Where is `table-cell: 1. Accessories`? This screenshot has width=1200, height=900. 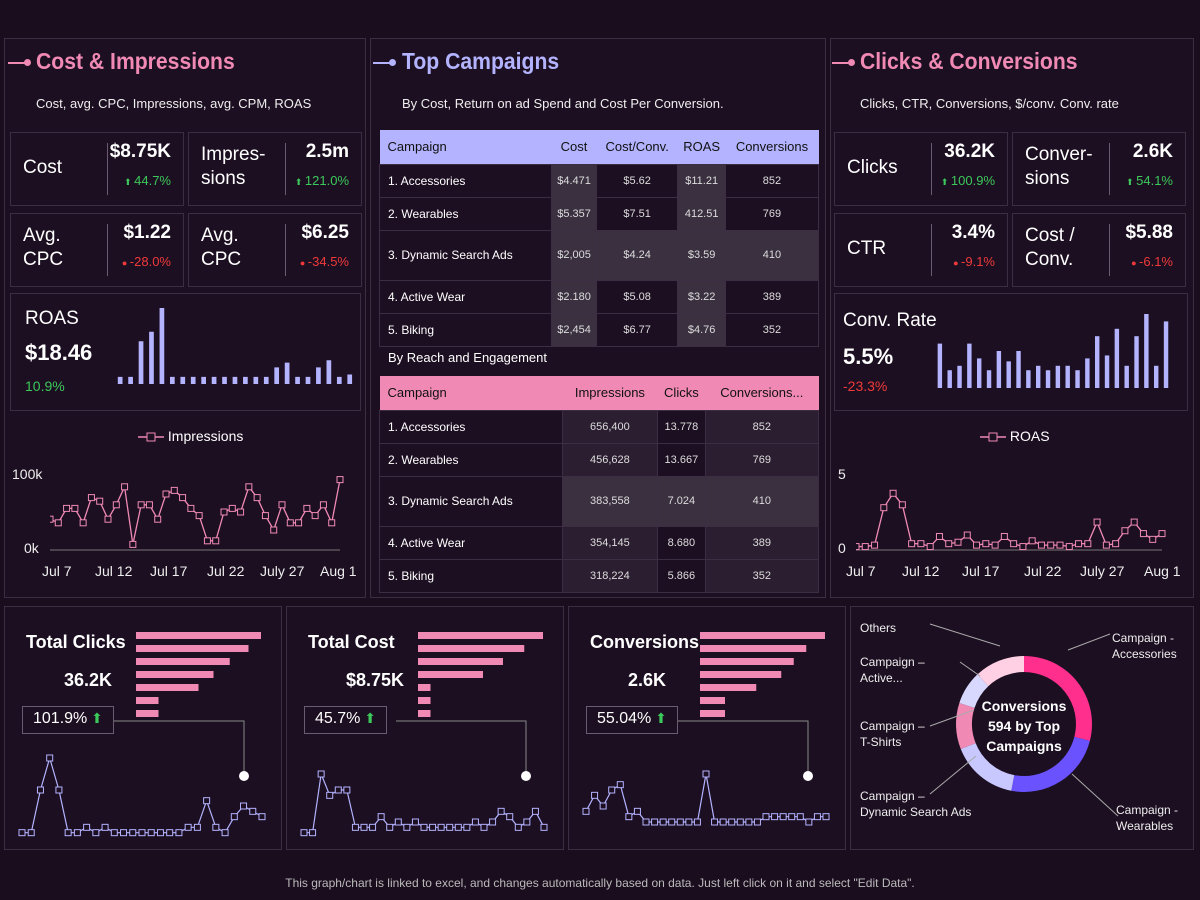 table-cell: 1. Accessories is located at coordinates (465, 180).